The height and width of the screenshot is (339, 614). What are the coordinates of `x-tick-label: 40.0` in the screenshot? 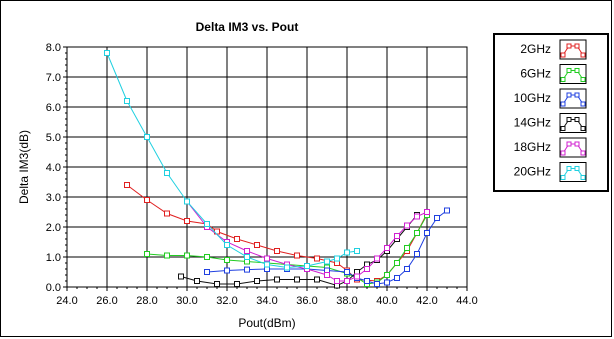 It's located at (386, 301).